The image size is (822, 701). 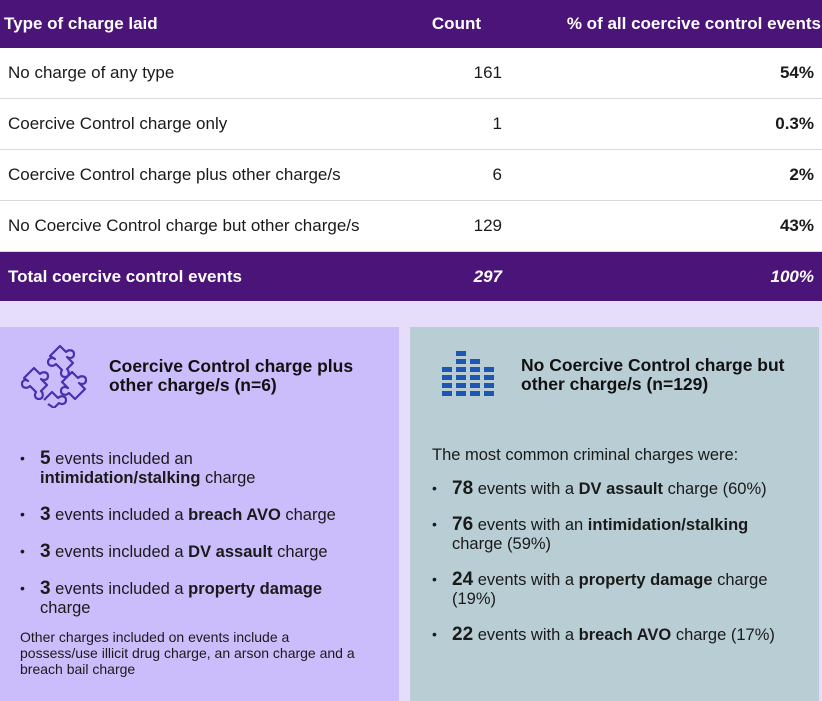 I want to click on item-number: 5, so click(x=45, y=458).